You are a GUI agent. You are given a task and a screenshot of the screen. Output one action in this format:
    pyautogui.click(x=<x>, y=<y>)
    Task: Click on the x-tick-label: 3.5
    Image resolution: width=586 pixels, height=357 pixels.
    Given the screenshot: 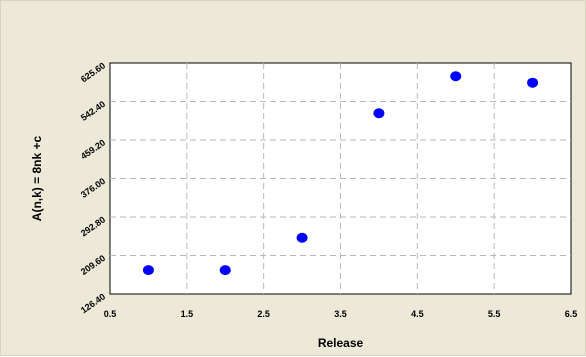 What is the action you would take?
    pyautogui.click(x=340, y=314)
    